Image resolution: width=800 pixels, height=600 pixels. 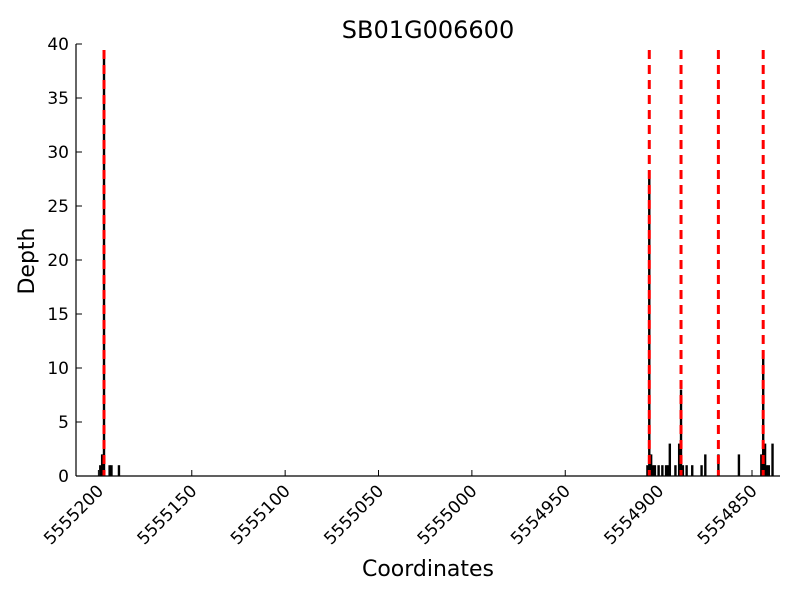 I want to click on chart-title: SB01G006600, so click(x=428, y=30).